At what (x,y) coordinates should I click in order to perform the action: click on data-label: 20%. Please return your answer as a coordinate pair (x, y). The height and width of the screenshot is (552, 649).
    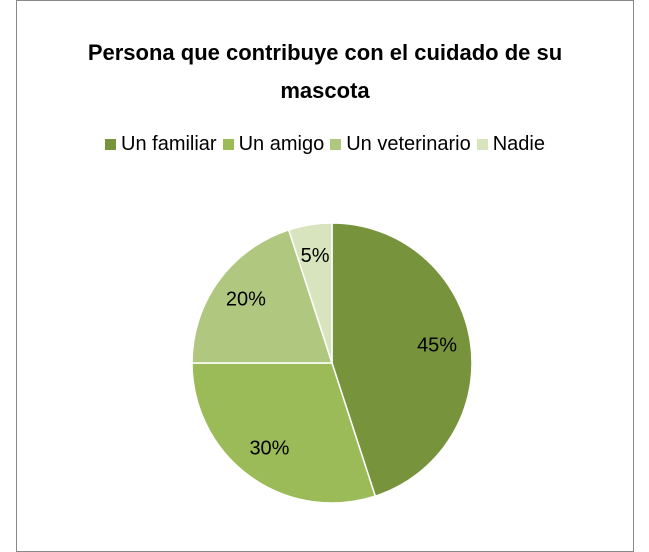
    Looking at the image, I should click on (246, 300).